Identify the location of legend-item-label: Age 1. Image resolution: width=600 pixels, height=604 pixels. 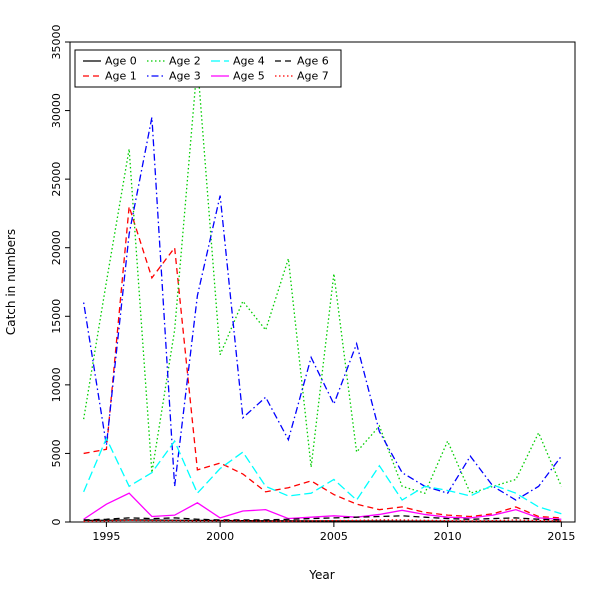
(121, 76).